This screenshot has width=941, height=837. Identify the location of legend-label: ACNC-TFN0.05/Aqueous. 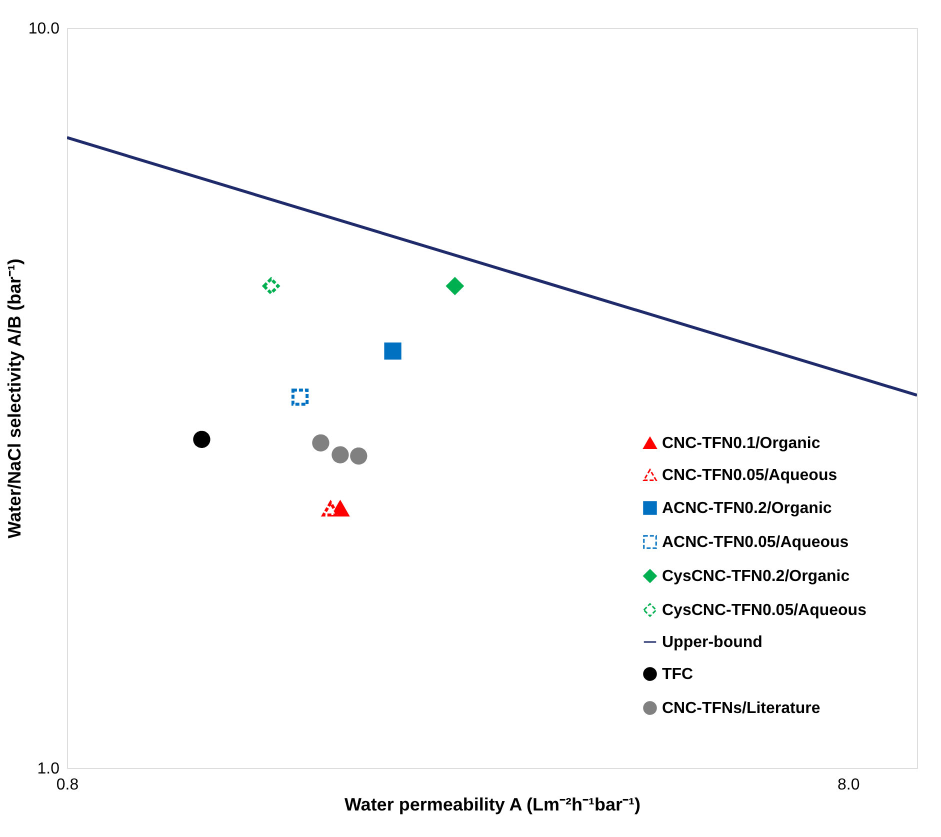
(755, 542).